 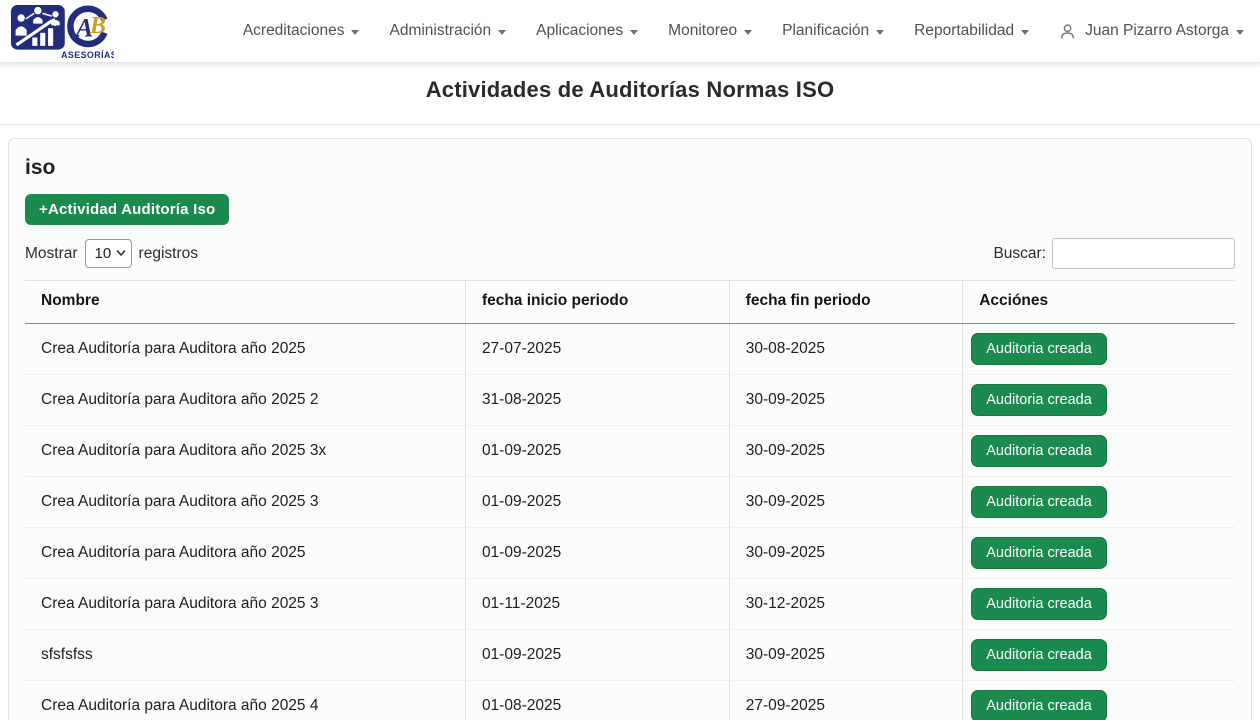 I want to click on search-control: Buscar:, so click(x=1114, y=253).